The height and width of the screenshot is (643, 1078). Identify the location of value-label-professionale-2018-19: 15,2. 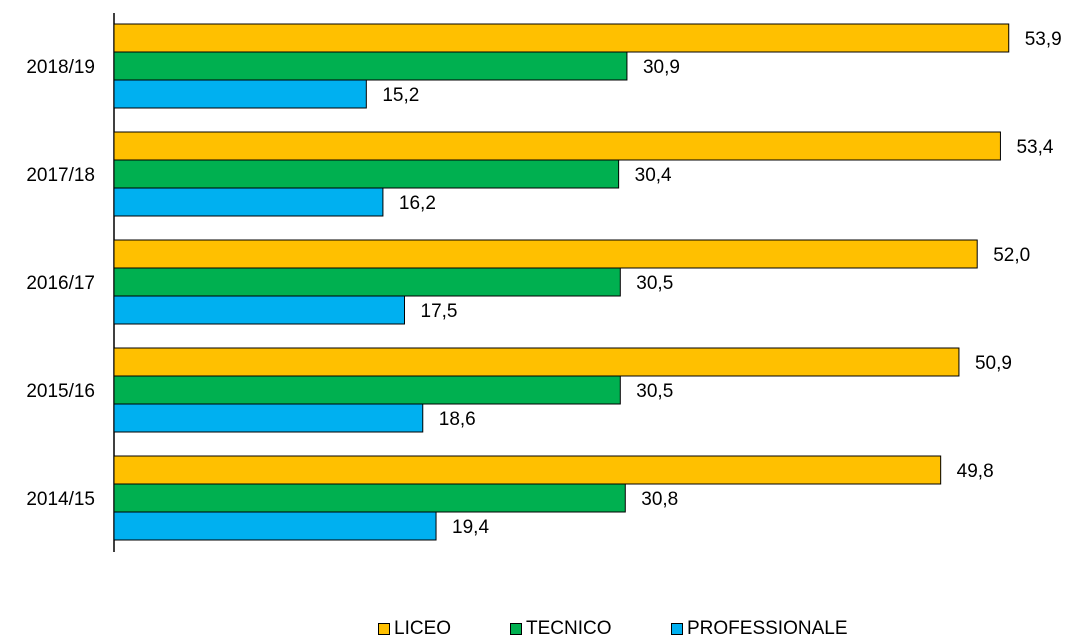
(400, 95).